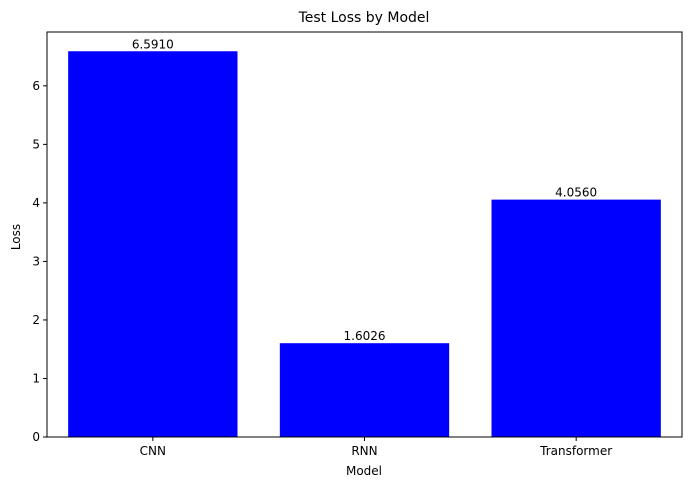 The image size is (694, 490). Describe the element at coordinates (153, 44) in the screenshot. I see `data-label-cnn: 6.5910` at that location.